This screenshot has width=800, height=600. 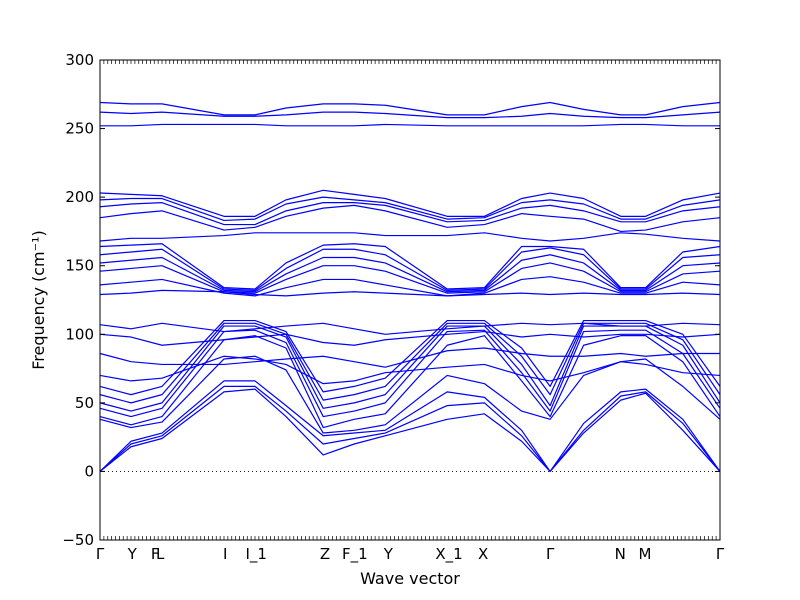 I want to click on x-tick-label: M, so click(x=645, y=554).